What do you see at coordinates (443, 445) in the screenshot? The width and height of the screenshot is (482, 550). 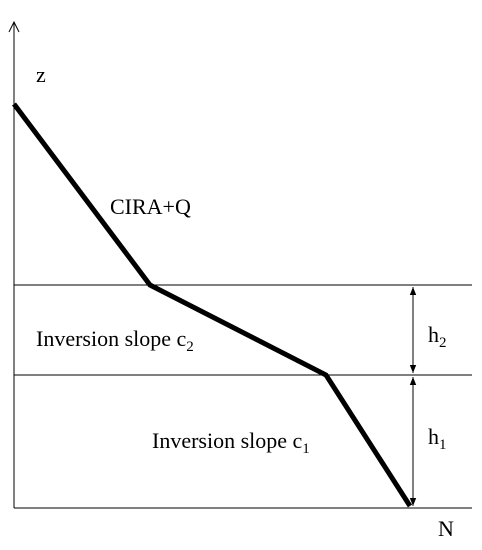 I see `h1-label-sub: 1` at bounding box center [443, 445].